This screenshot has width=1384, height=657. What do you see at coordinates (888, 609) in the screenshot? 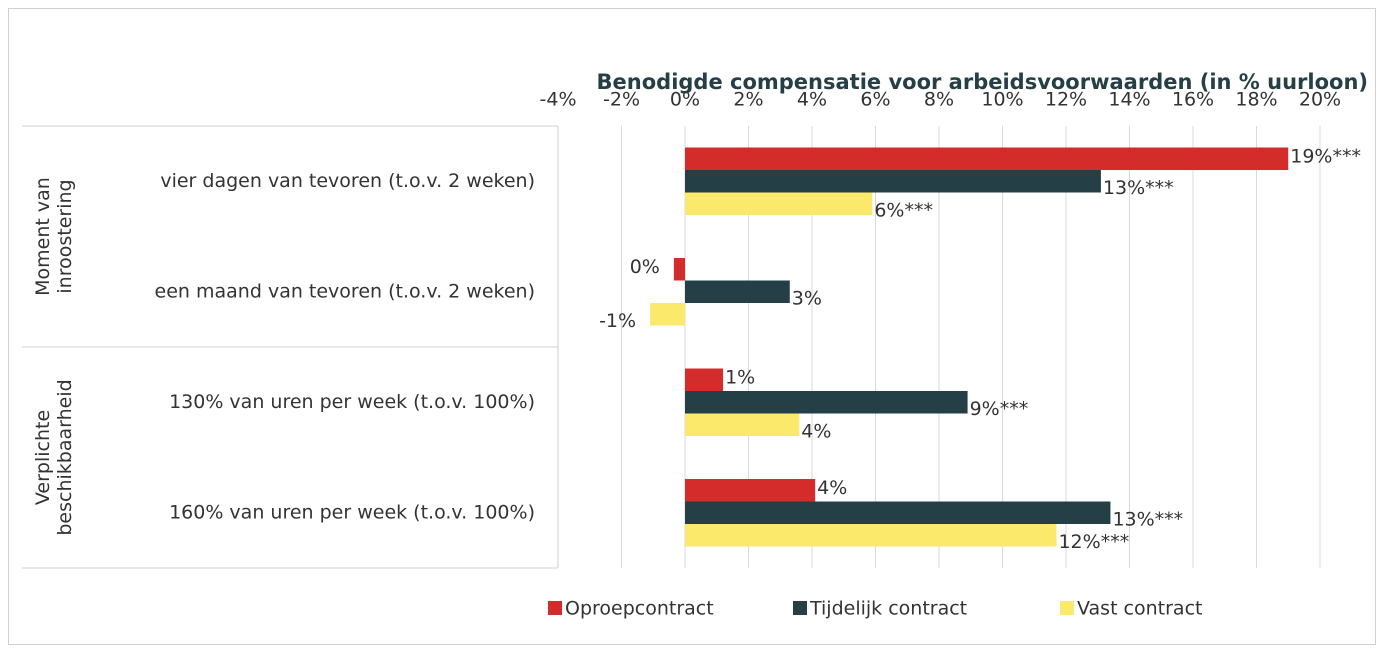
I see `legend-label: Tijdelijk contract` at bounding box center [888, 609].